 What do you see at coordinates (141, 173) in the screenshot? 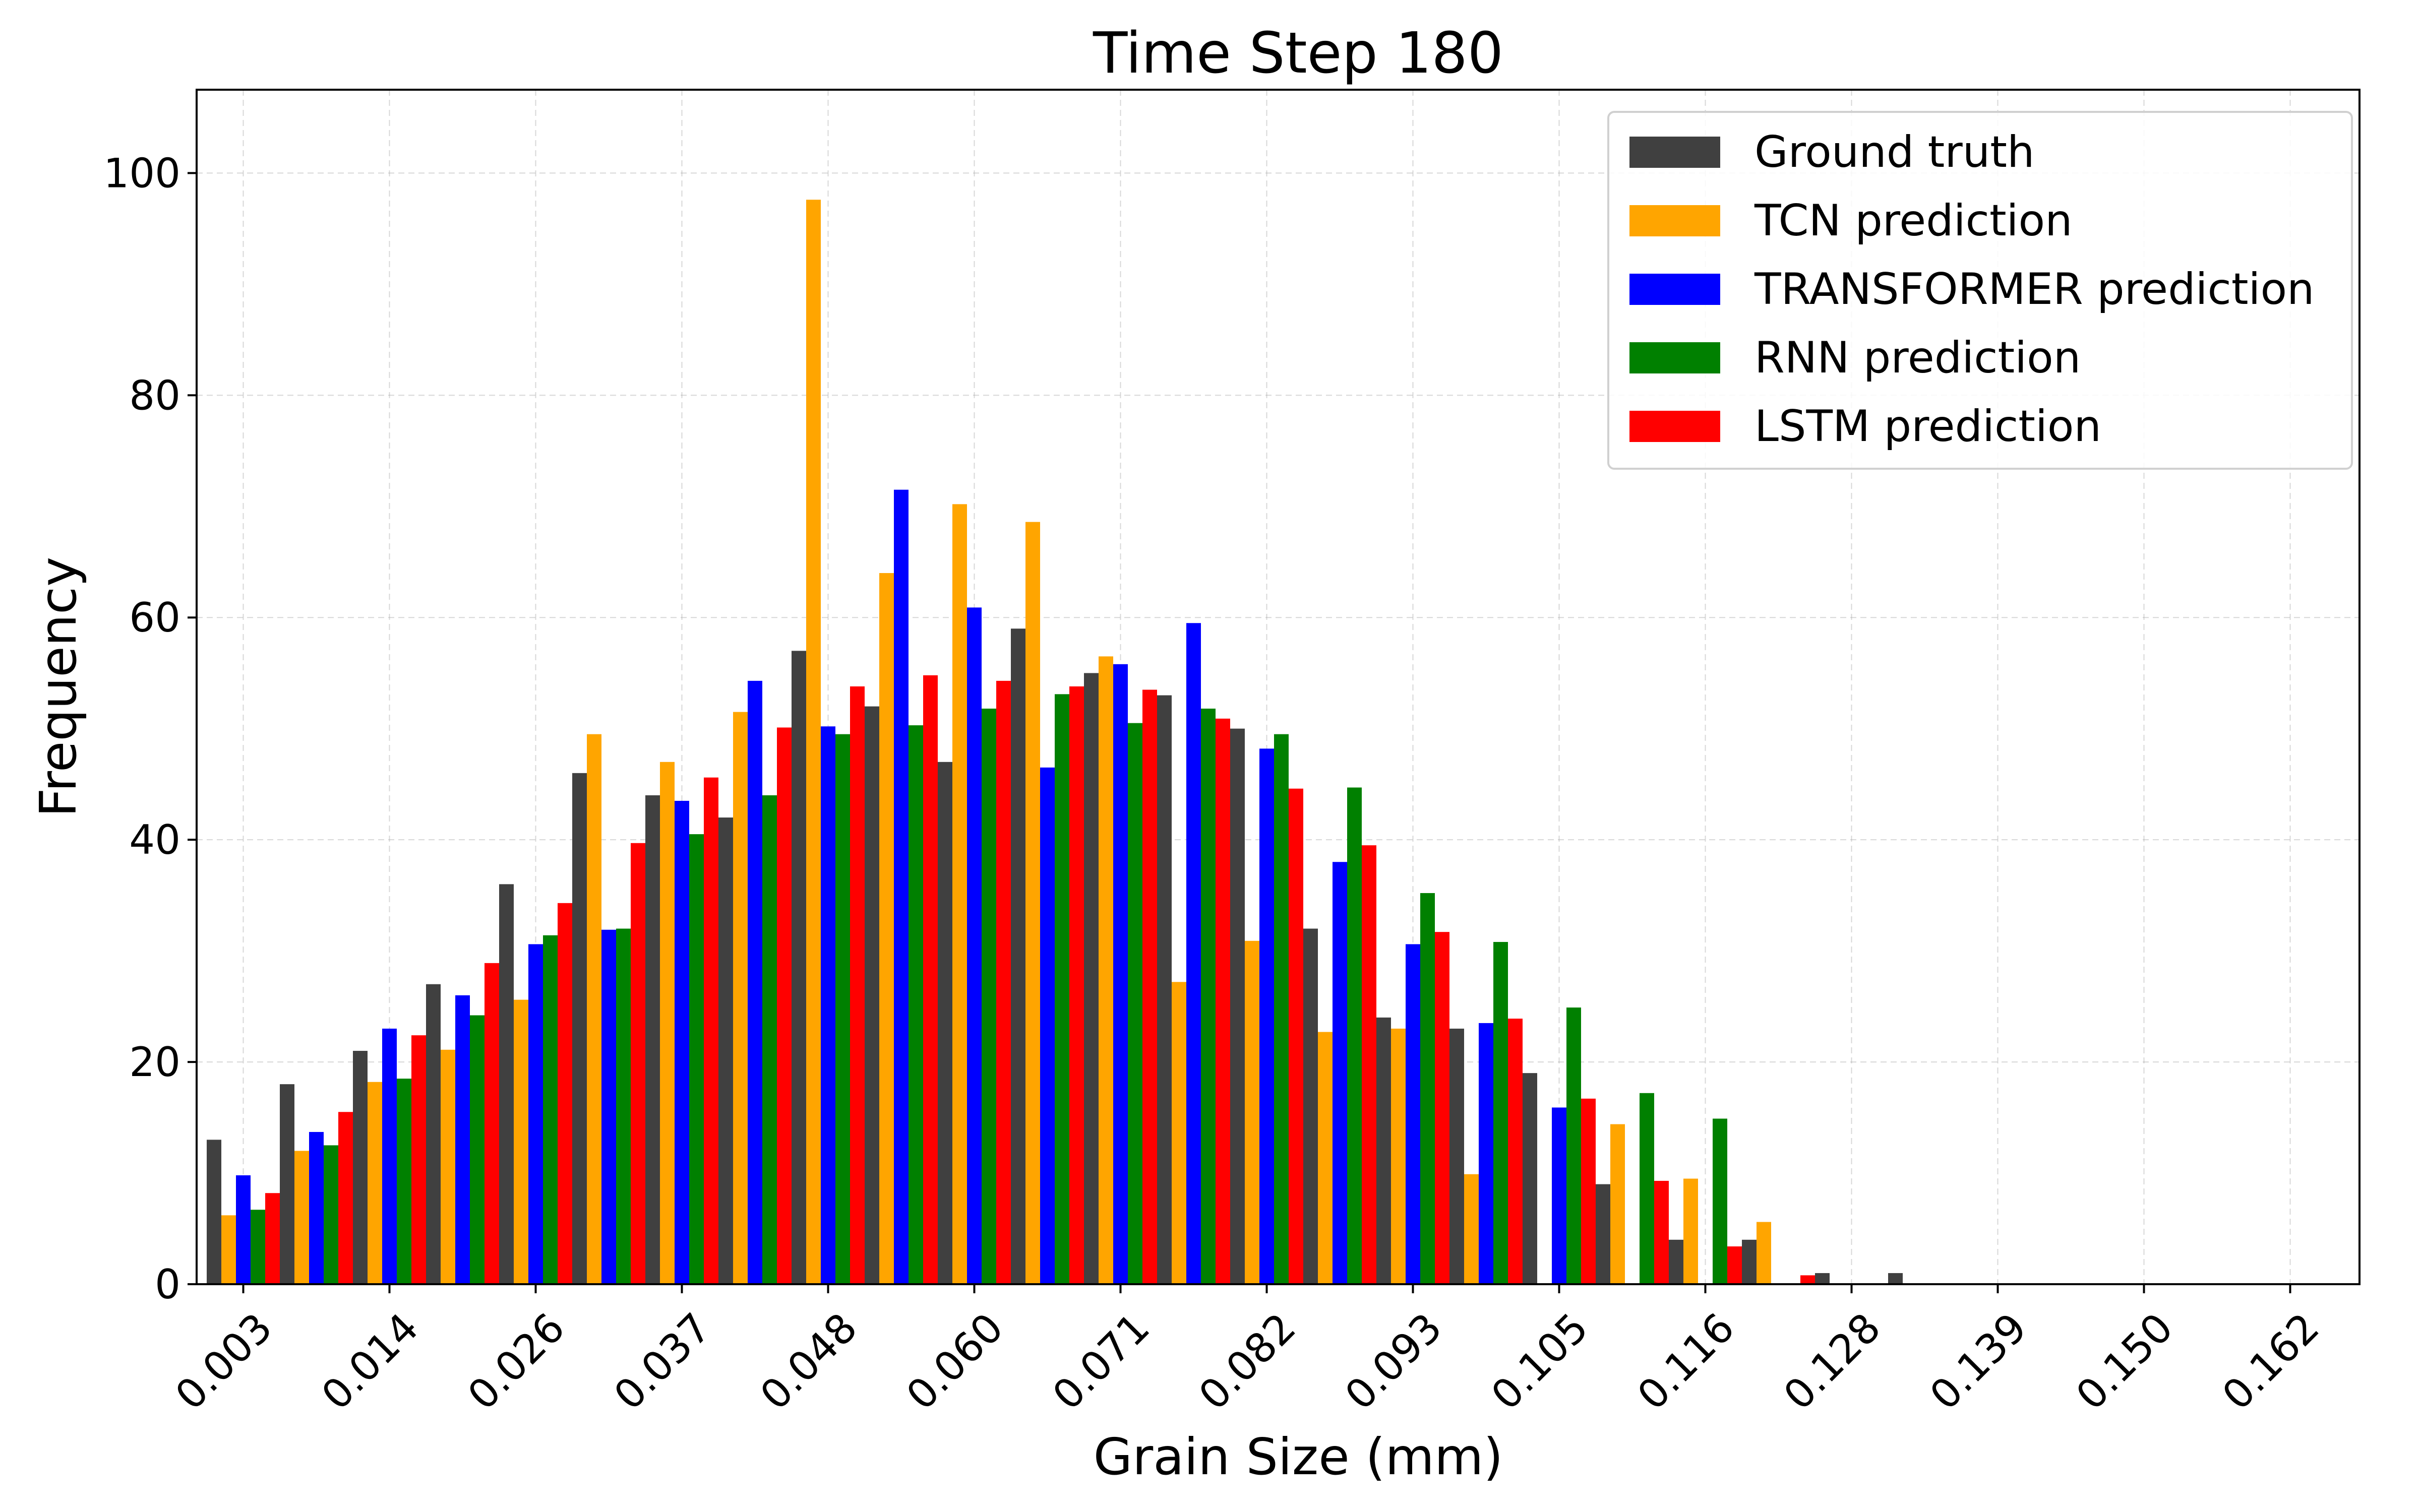
I see `y-tick-label: 100` at bounding box center [141, 173].